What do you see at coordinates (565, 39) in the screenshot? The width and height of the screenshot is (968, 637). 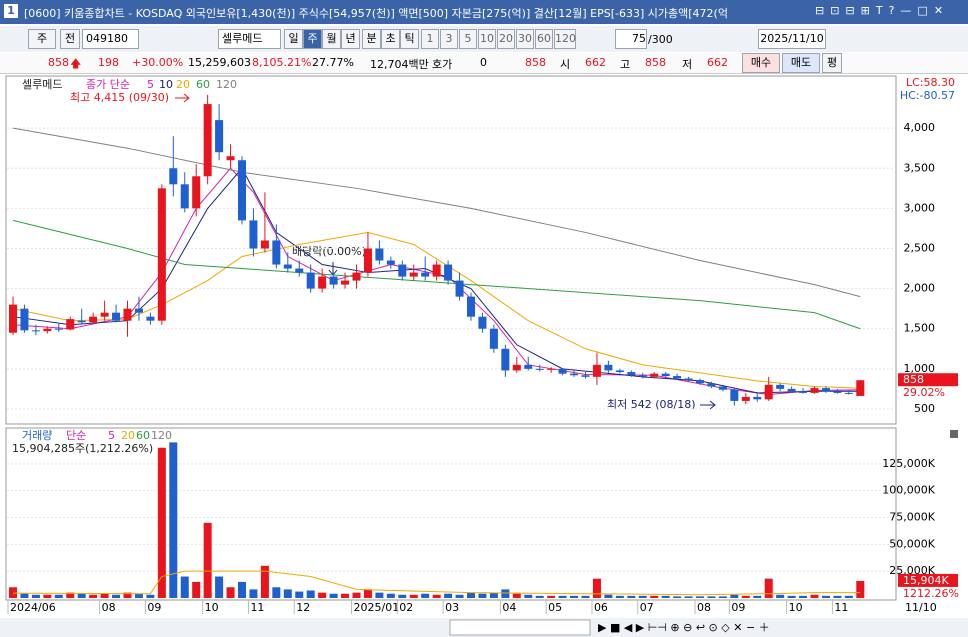 I see `step: 120` at bounding box center [565, 39].